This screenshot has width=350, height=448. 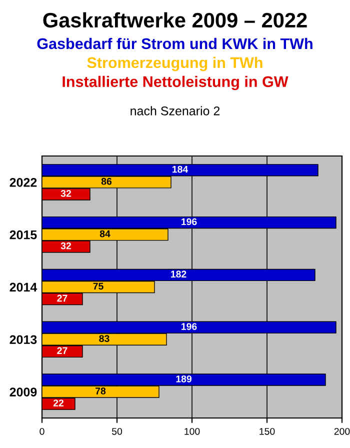 What do you see at coordinates (267, 431) in the screenshot?
I see `x-tick-label: 150` at bounding box center [267, 431].